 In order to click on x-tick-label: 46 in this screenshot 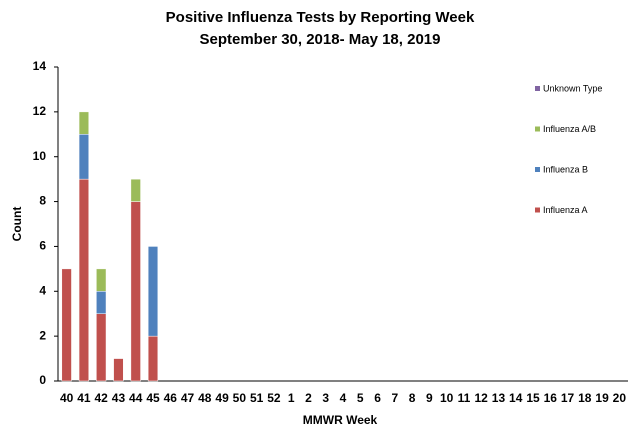, I will do `click(171, 398)`.